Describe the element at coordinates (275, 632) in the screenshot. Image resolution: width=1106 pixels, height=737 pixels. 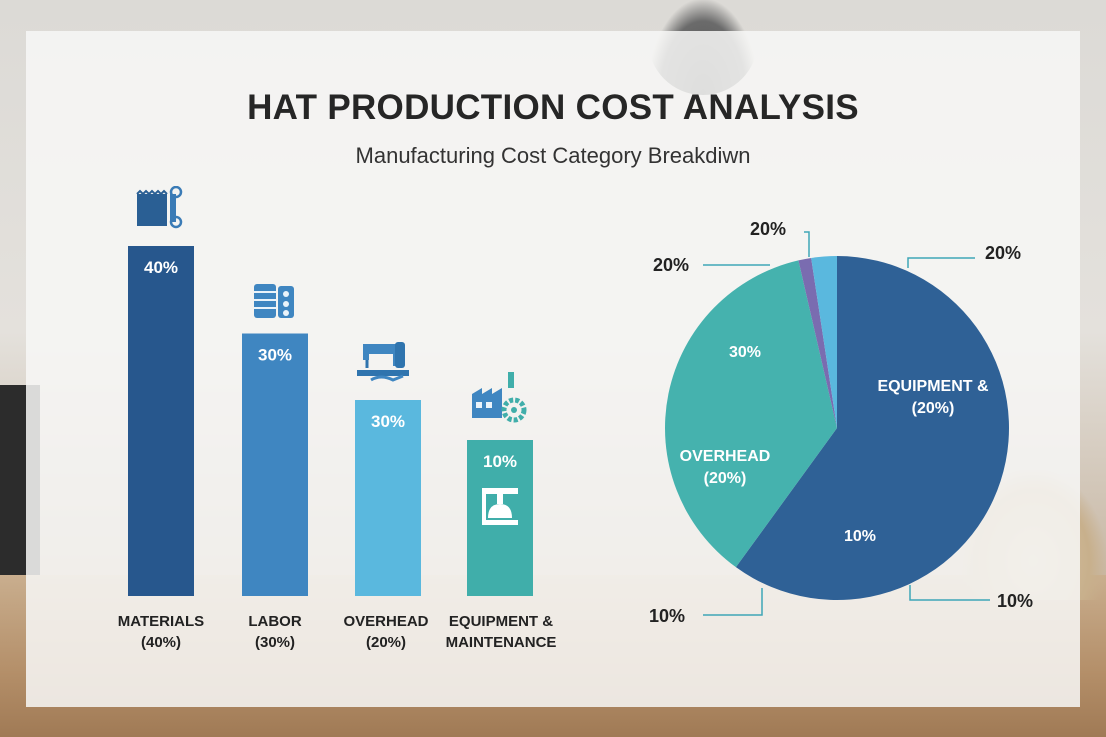
I see `bar-category-label: LABOR (30%)` at that location.